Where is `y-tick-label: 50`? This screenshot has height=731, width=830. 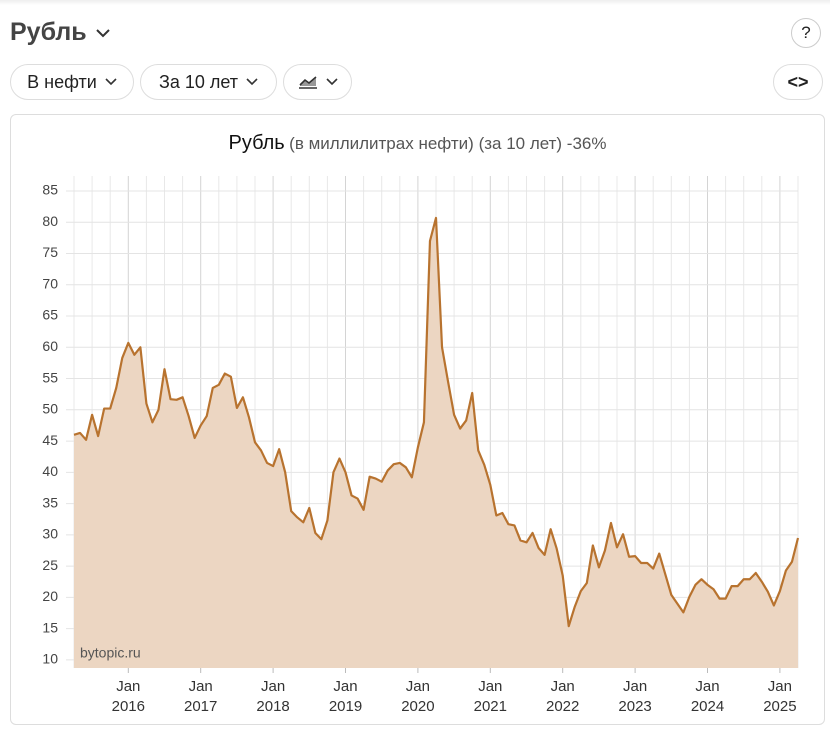
y-tick-label: 50 is located at coordinates (50, 409).